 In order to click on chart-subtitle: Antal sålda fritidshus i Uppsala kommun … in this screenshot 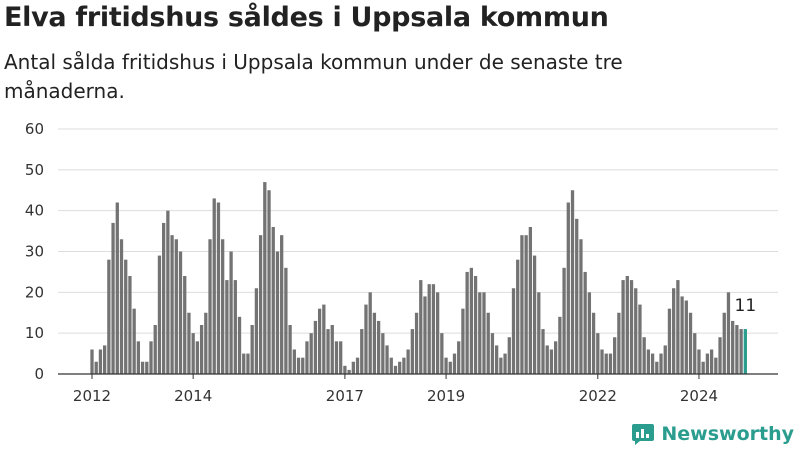, I will do `click(313, 76)`.